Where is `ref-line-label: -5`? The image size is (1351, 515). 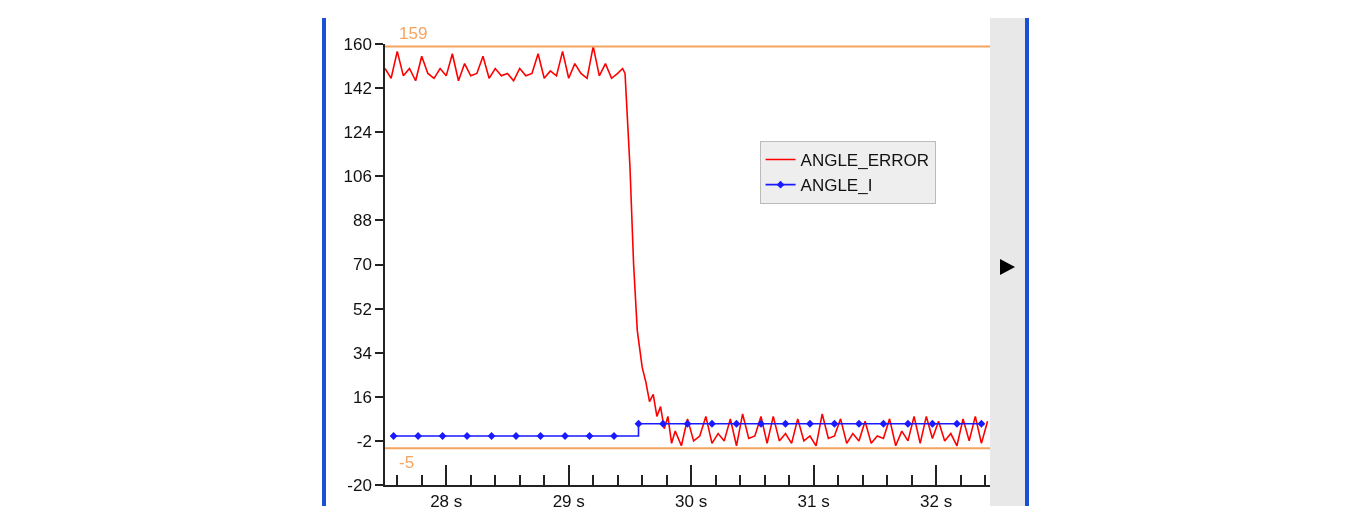 ref-line-label: -5 is located at coordinates (407, 462).